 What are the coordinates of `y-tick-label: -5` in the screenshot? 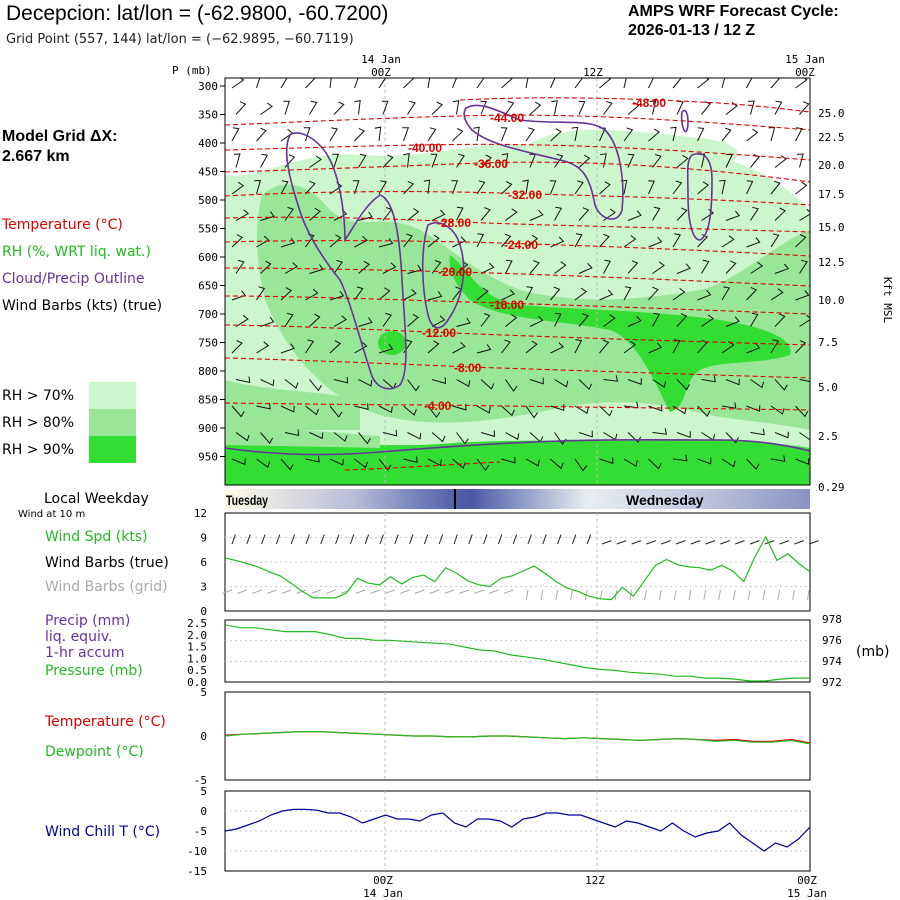 It's located at (200, 831).